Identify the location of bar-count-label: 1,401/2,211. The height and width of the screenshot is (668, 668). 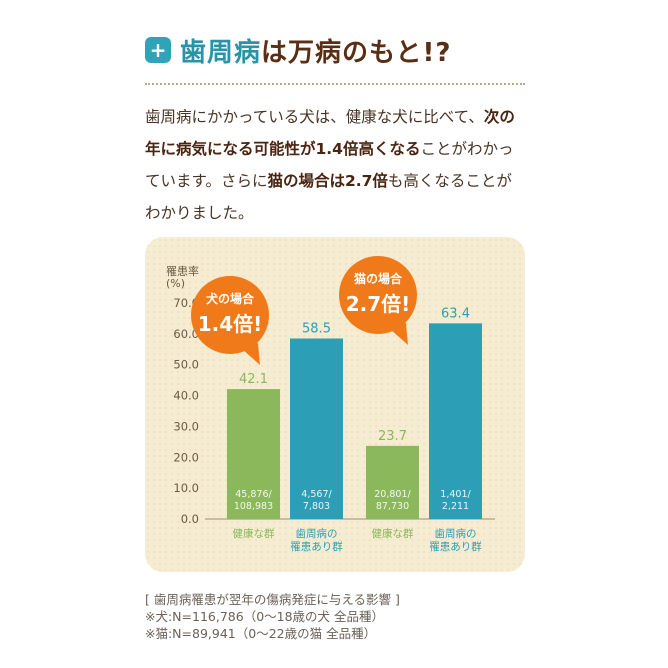
(455, 500).